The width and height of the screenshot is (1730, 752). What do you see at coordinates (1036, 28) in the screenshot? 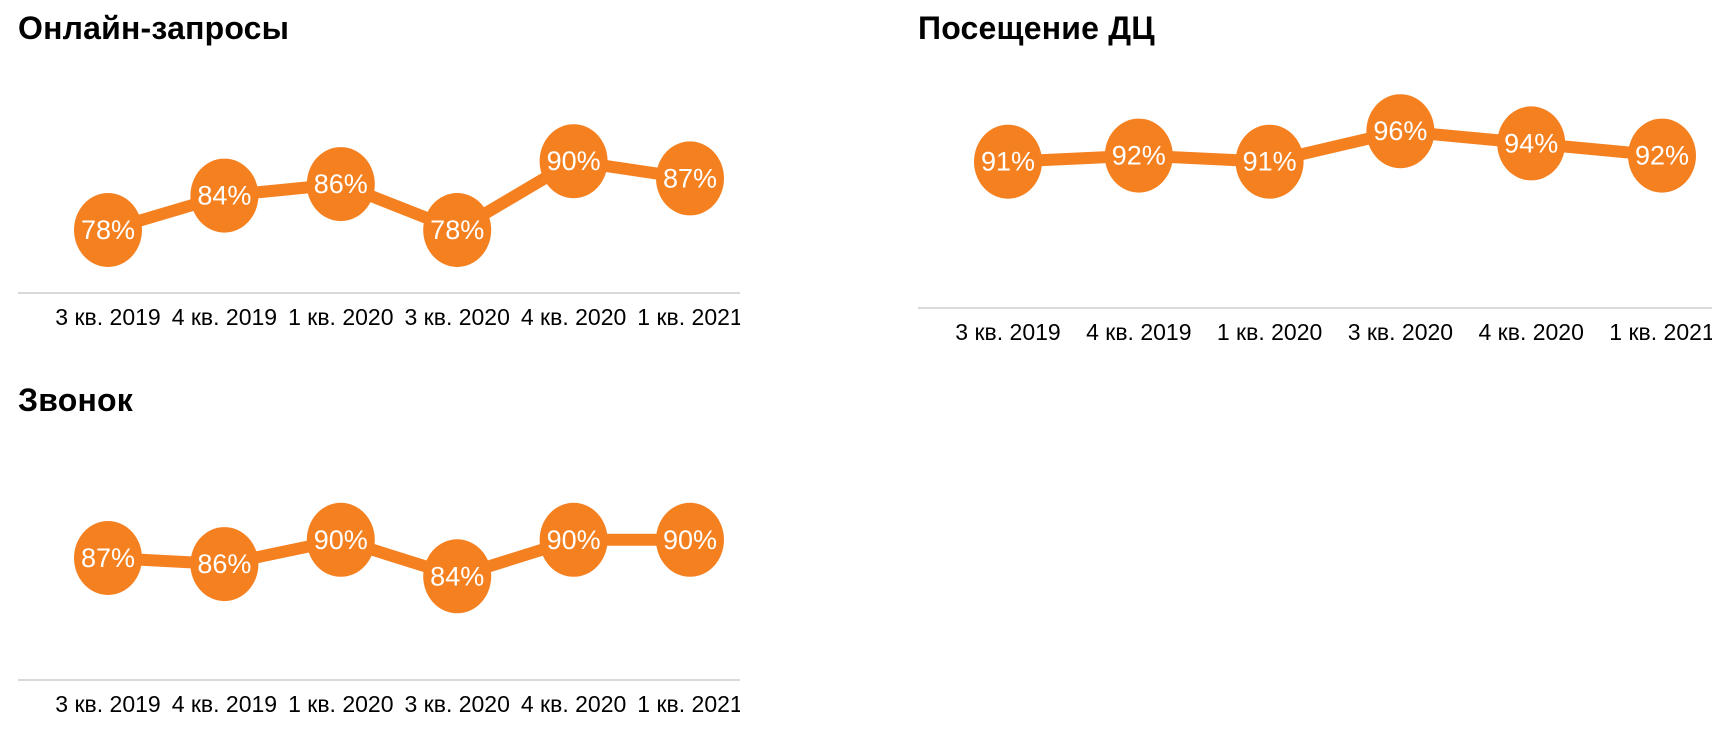
I see `chart-title-dealer-center-visit: Посещение ДЦ` at bounding box center [1036, 28].